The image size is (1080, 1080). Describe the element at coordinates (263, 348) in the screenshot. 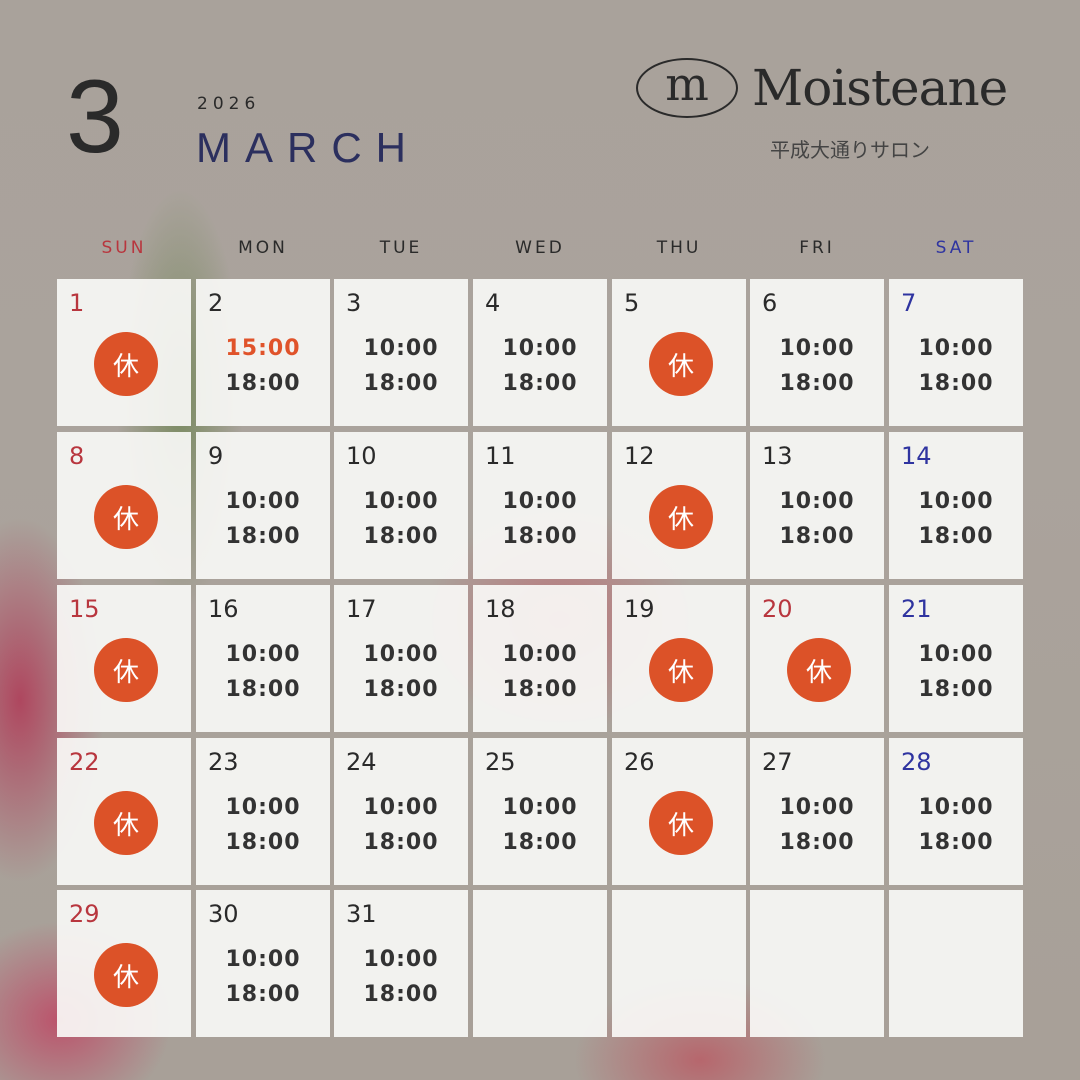

I see `open-time: 15:00` at that location.